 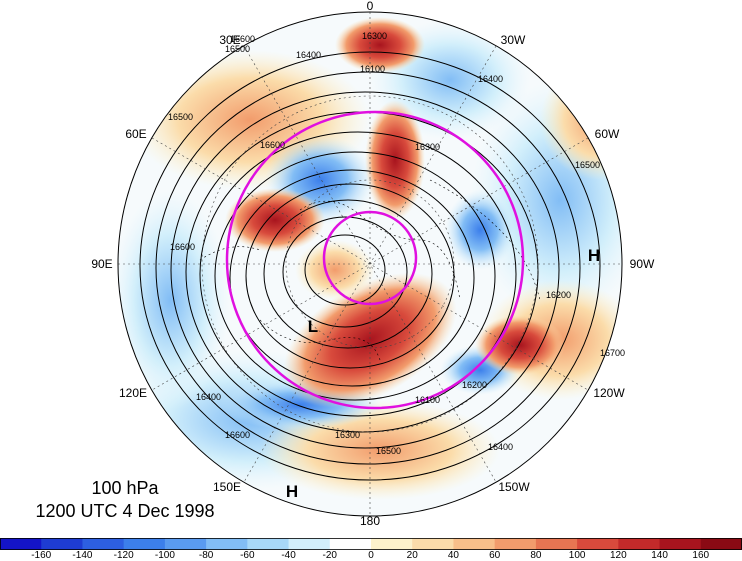 I want to click on colorbar-tick-label: -160, so click(x=41, y=555).